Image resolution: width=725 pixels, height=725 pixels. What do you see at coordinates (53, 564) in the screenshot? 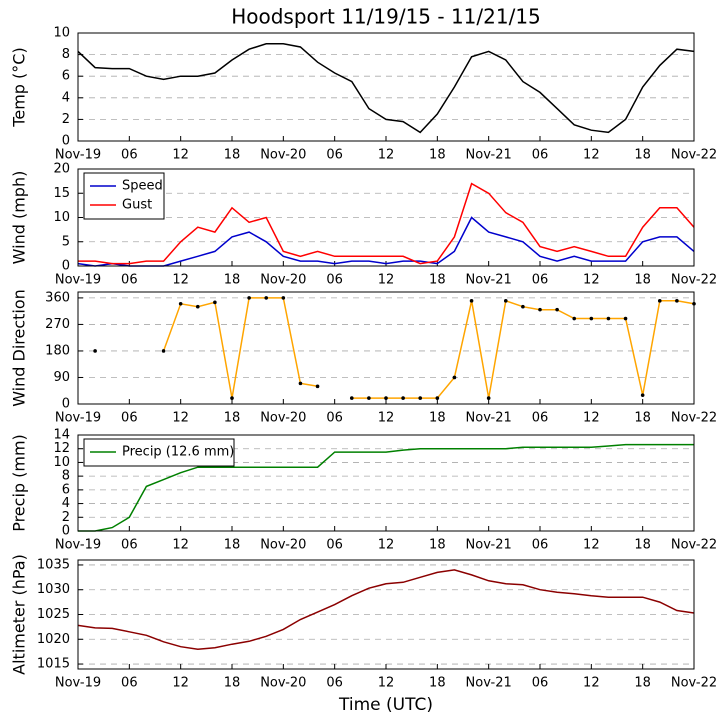
I see `y-tick-label: 1035` at bounding box center [53, 564].